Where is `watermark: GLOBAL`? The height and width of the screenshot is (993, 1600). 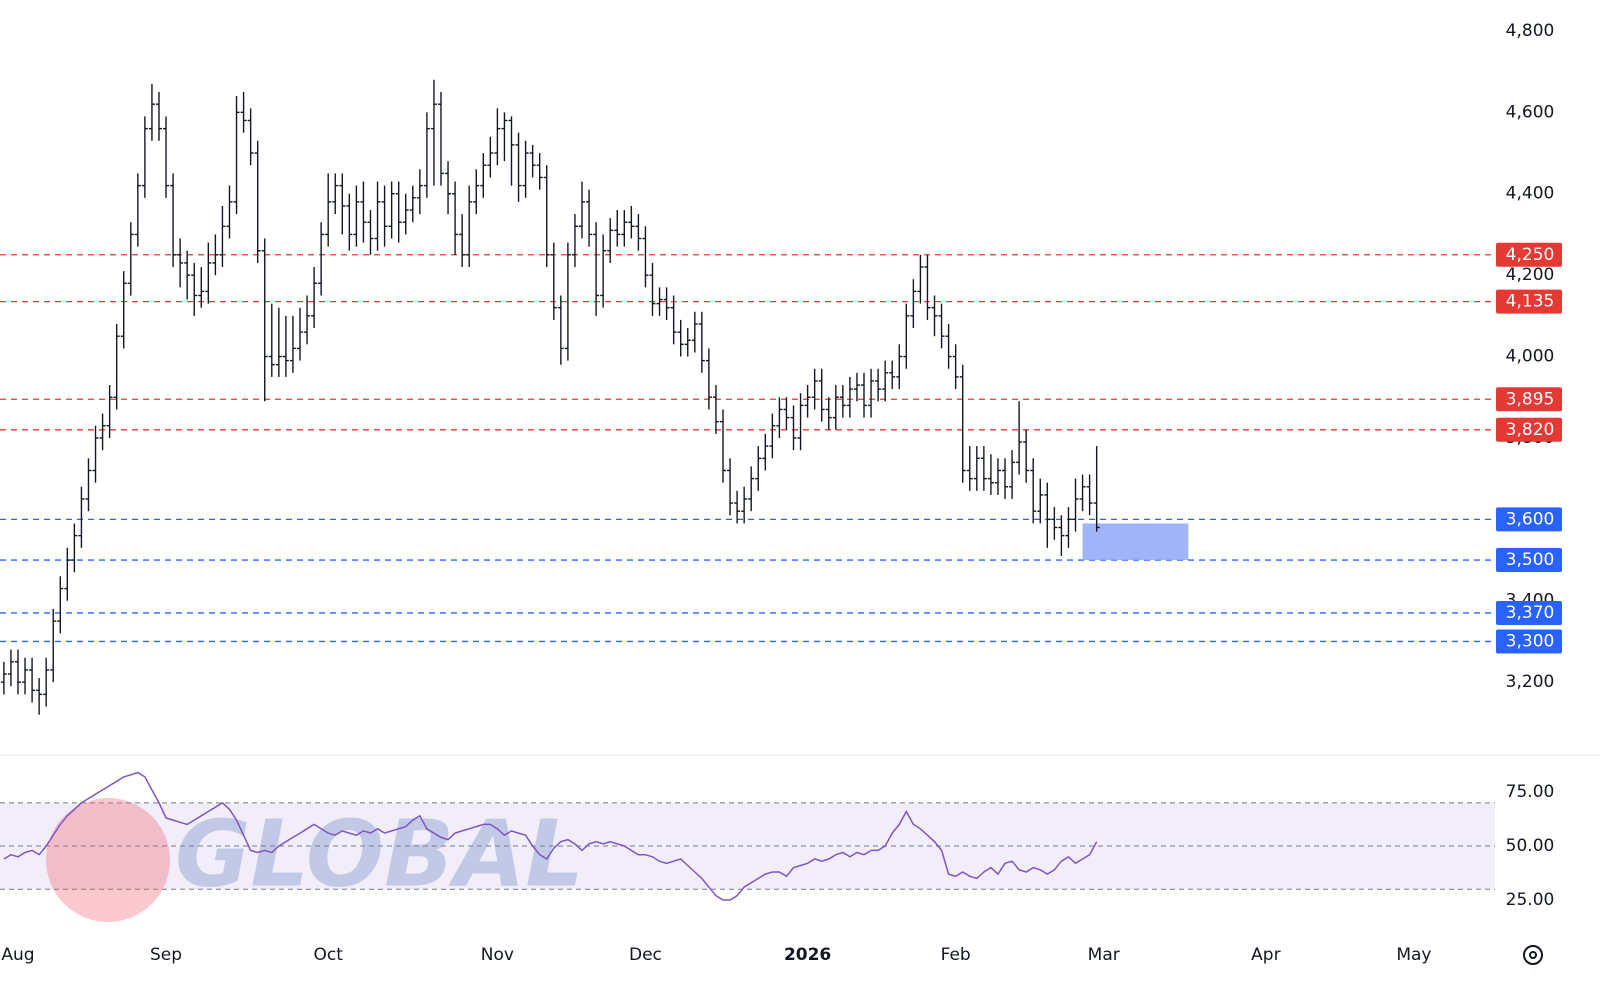 watermark: GLOBAL is located at coordinates (315, 860).